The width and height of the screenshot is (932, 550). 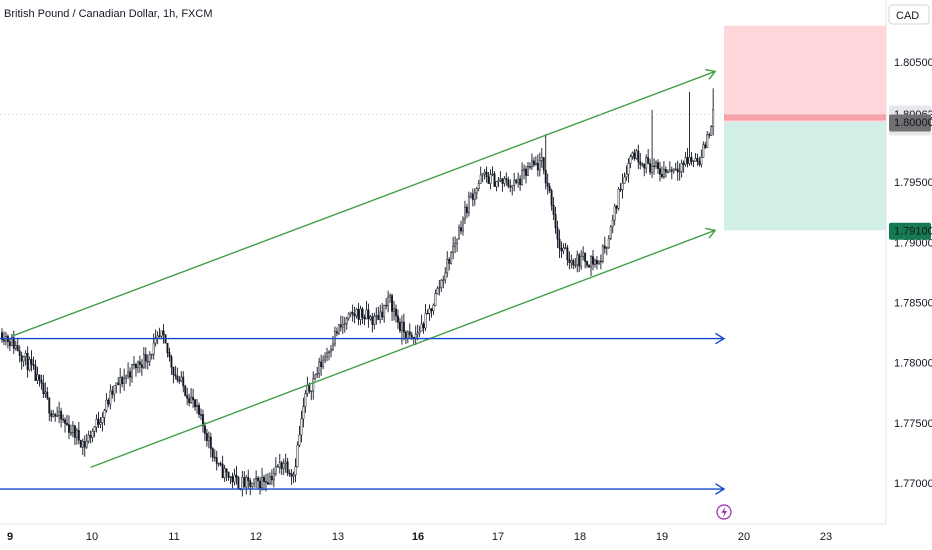 What do you see at coordinates (805, 176) in the screenshot?
I see `take-profit-zone` at bounding box center [805, 176].